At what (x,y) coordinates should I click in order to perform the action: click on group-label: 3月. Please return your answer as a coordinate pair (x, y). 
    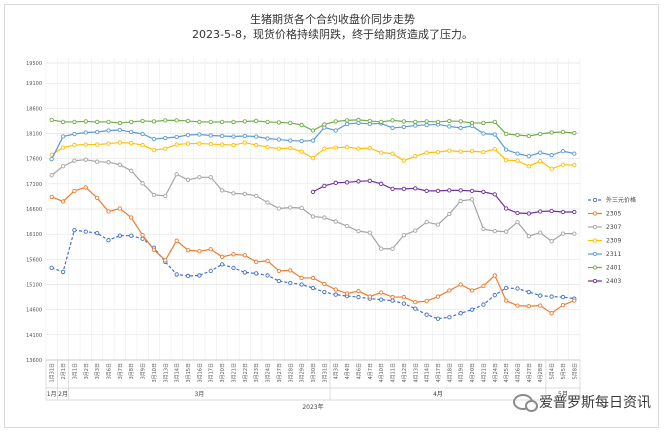
    Looking at the image, I should click on (199, 394).